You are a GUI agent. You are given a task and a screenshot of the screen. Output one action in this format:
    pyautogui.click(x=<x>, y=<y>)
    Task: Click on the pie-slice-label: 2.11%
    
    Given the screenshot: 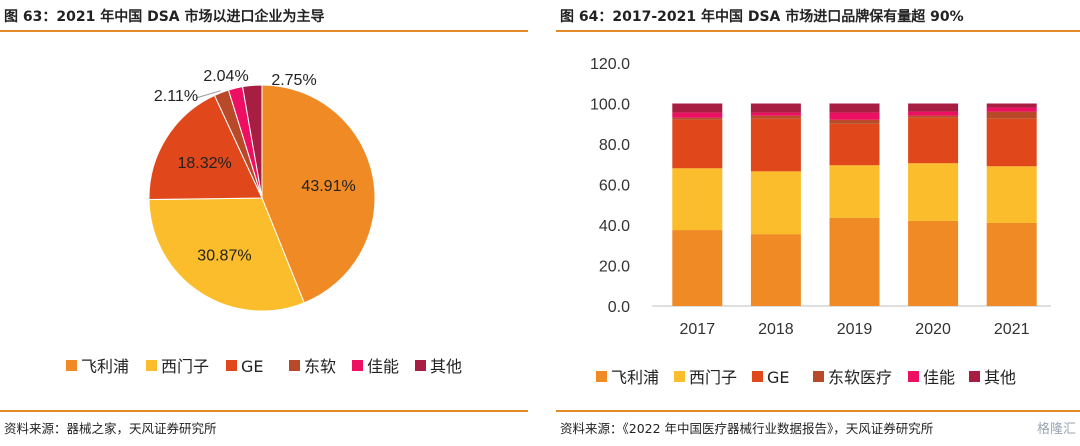 What is the action you would take?
    pyautogui.click(x=176, y=96)
    